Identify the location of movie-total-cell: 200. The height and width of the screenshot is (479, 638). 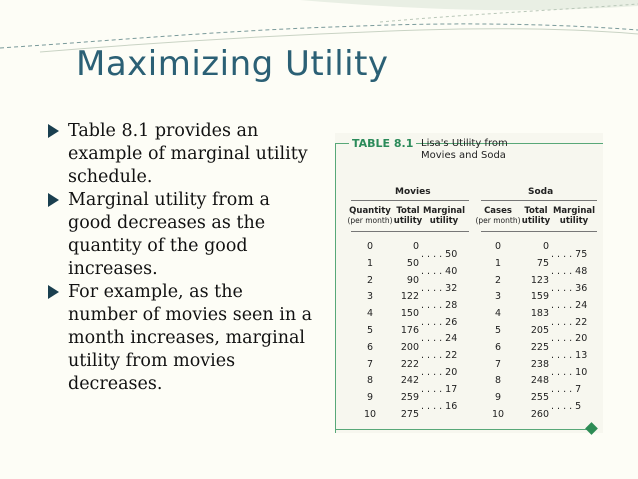
(409, 347).